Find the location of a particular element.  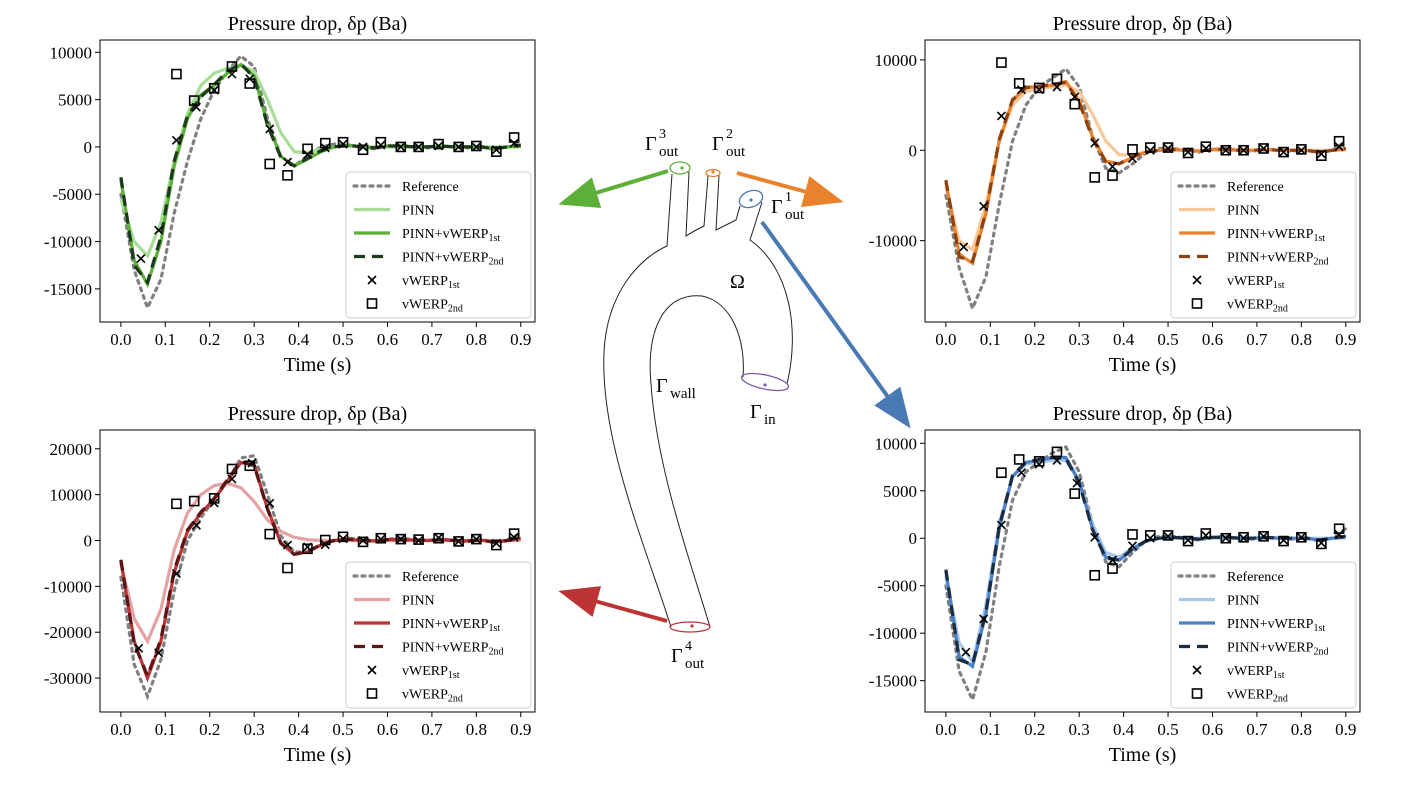

legend-name: Reference is located at coordinates (430, 577).